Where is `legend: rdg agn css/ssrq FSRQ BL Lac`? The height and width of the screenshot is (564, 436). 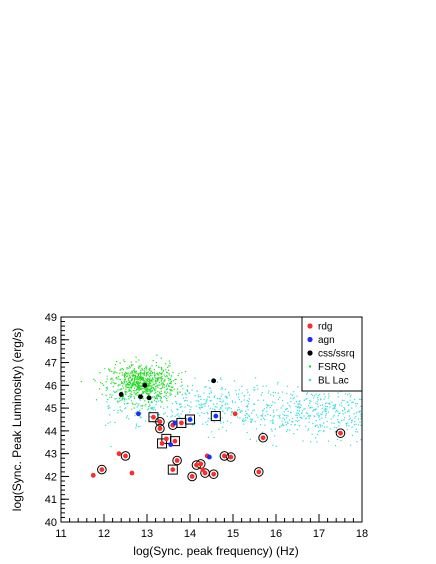
legend: rdg agn css/ssrq FSRQ BL Lac is located at coordinates (332, 354).